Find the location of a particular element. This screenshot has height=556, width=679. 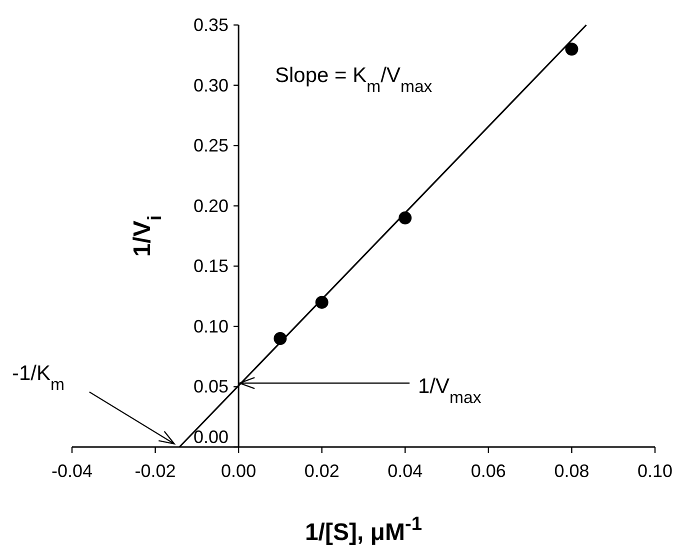

x-tick-label: 0.10 is located at coordinates (655, 471).